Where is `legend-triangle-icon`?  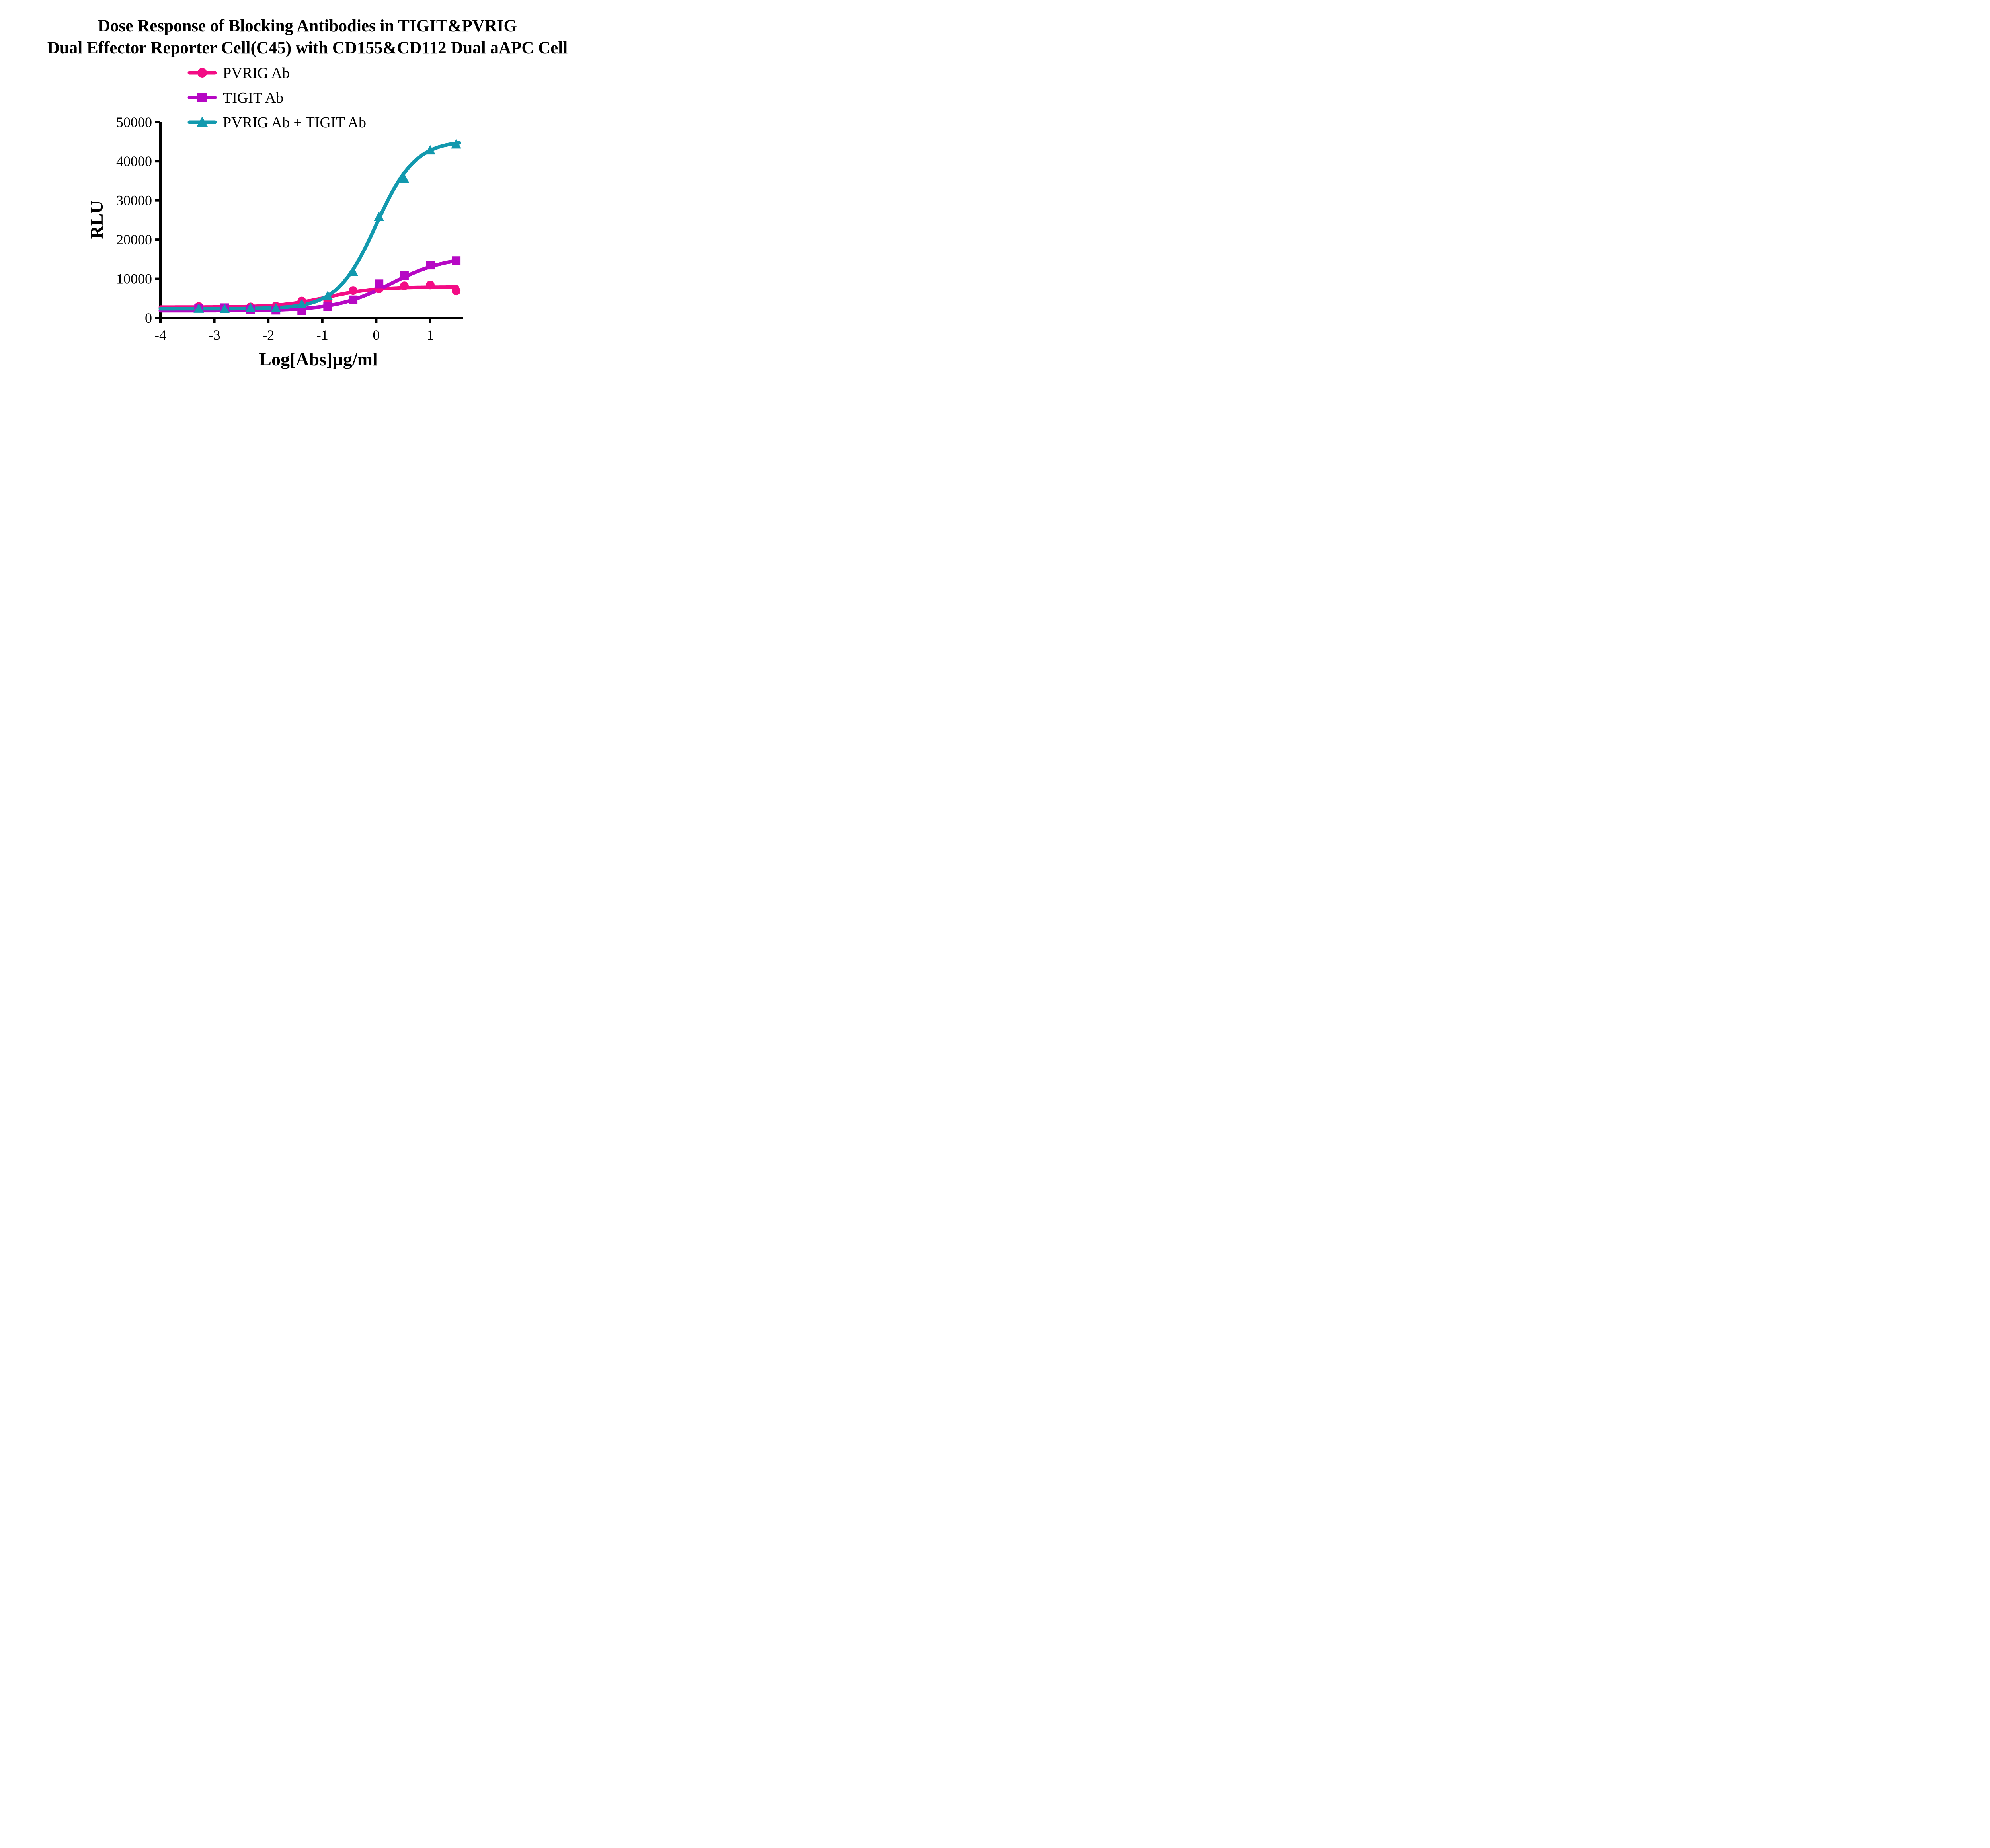
legend-triangle-icon is located at coordinates (202, 122).